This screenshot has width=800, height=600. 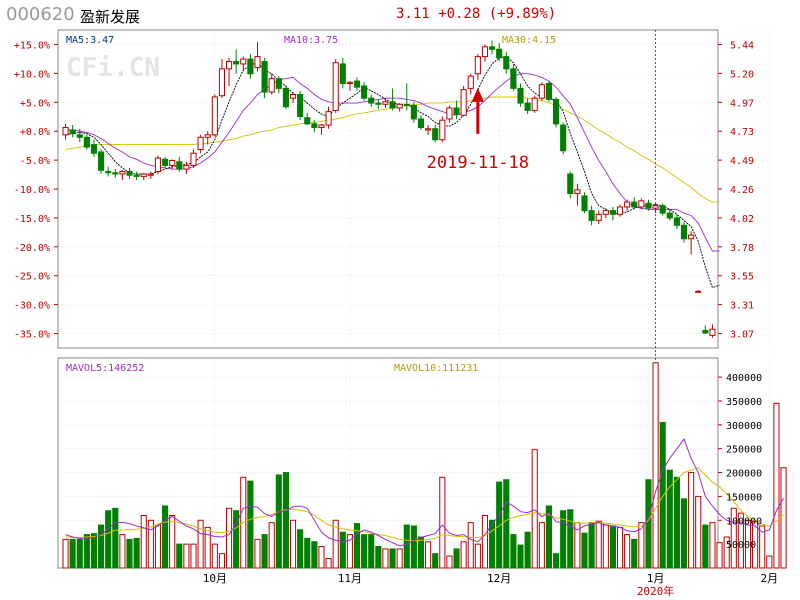 I want to click on price-tick-label: 3.55, so click(x=742, y=277).